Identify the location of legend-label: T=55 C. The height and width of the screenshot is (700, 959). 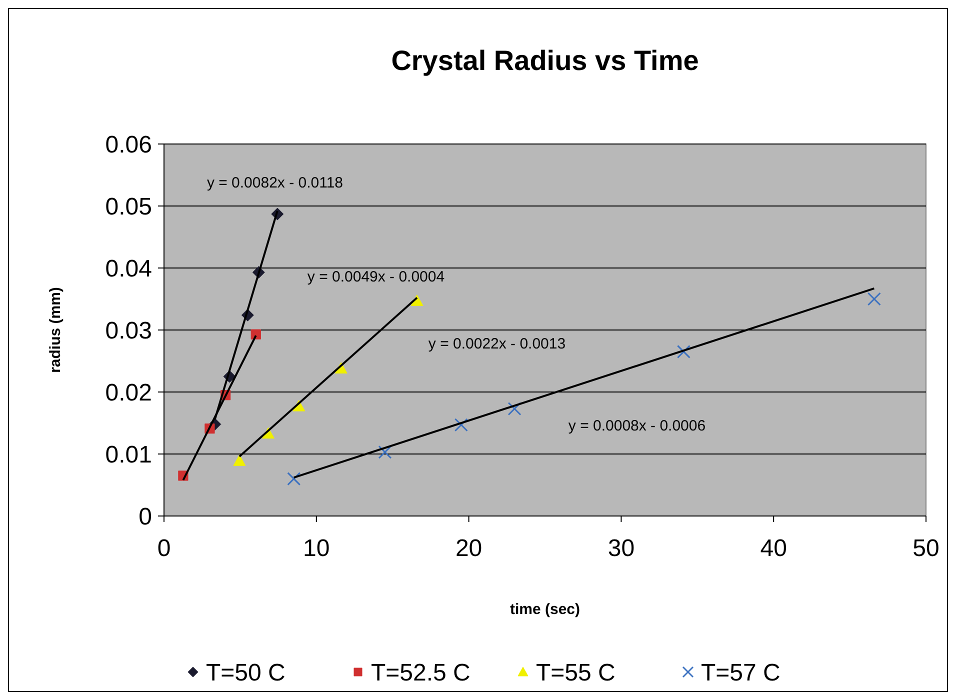
(576, 672).